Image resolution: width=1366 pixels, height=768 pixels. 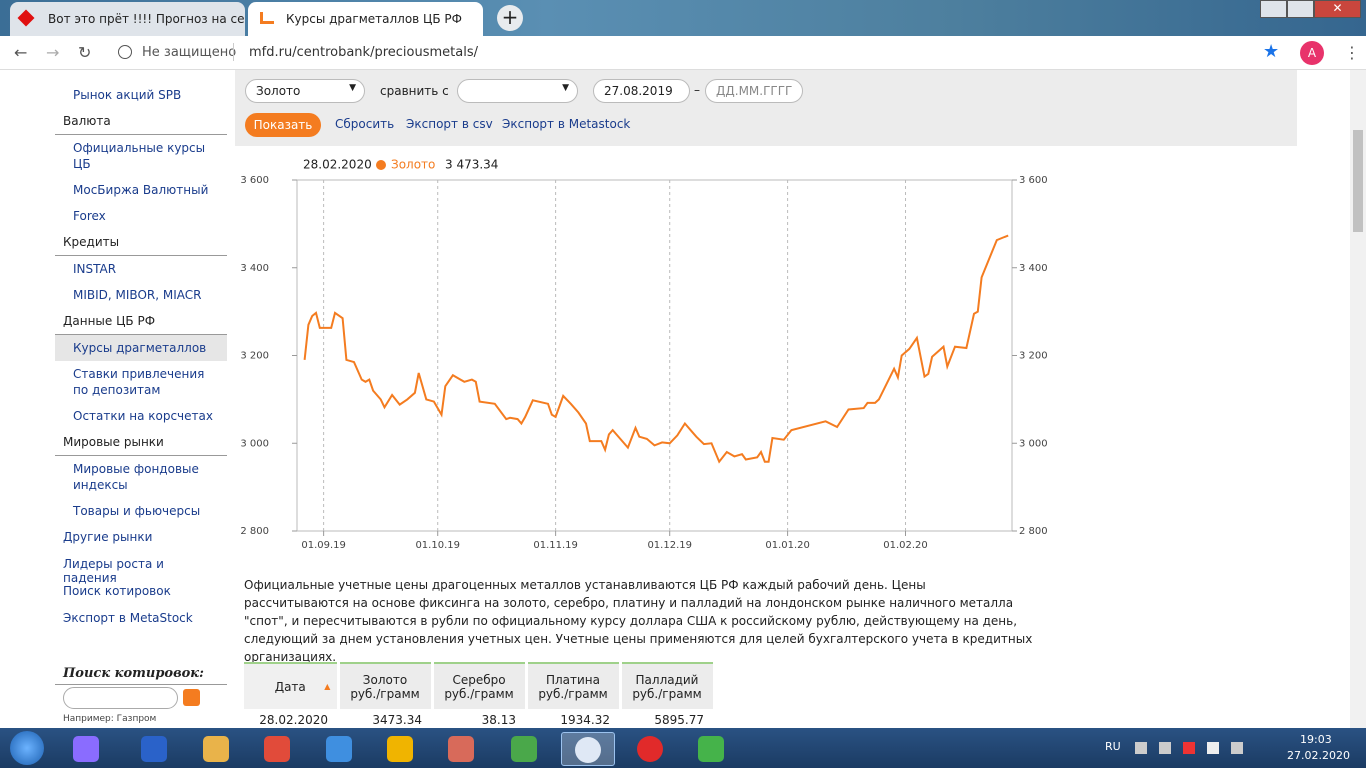 What do you see at coordinates (137, 511) in the screenshot?
I see `sidebar-link: Товары и фьючерсы` at bounding box center [137, 511].